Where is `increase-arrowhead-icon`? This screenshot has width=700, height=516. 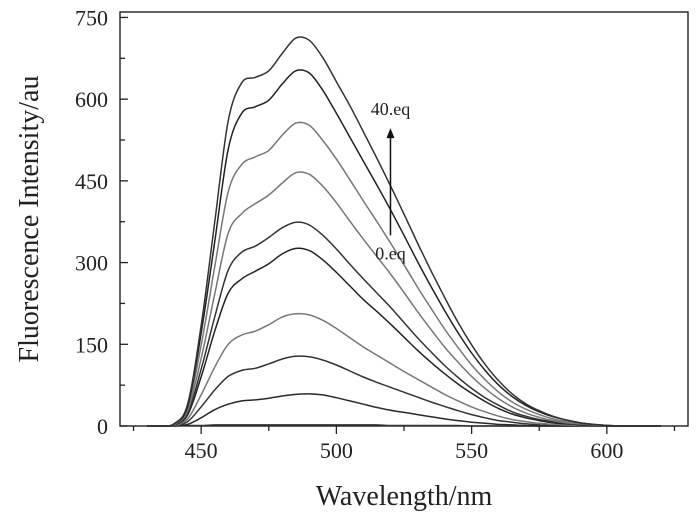
increase-arrowhead-icon is located at coordinates (390, 133).